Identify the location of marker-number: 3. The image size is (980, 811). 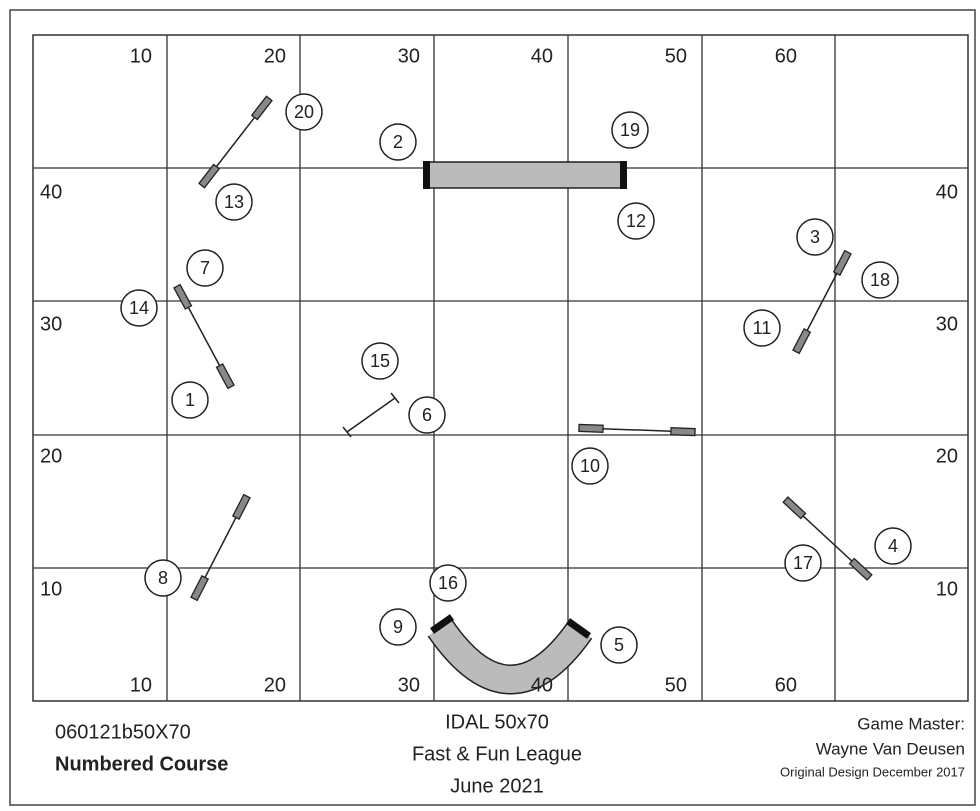
(815, 237).